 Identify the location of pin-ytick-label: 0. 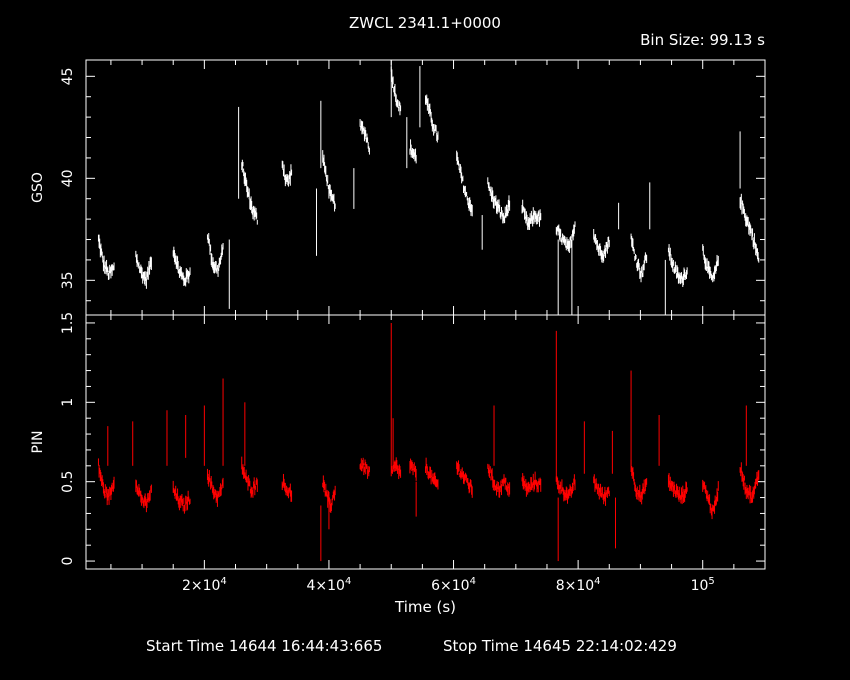
(68, 561).